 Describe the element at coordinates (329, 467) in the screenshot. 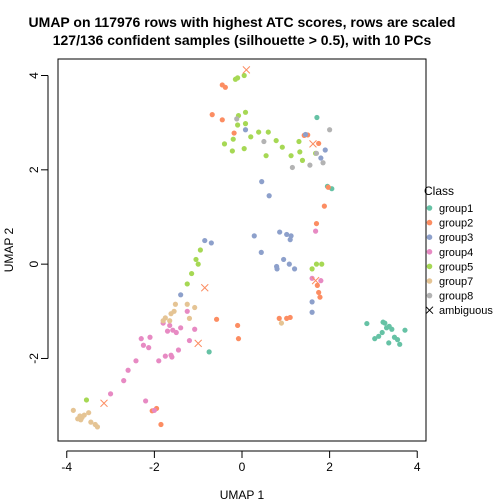

I see `x-tick-label: 2` at that location.